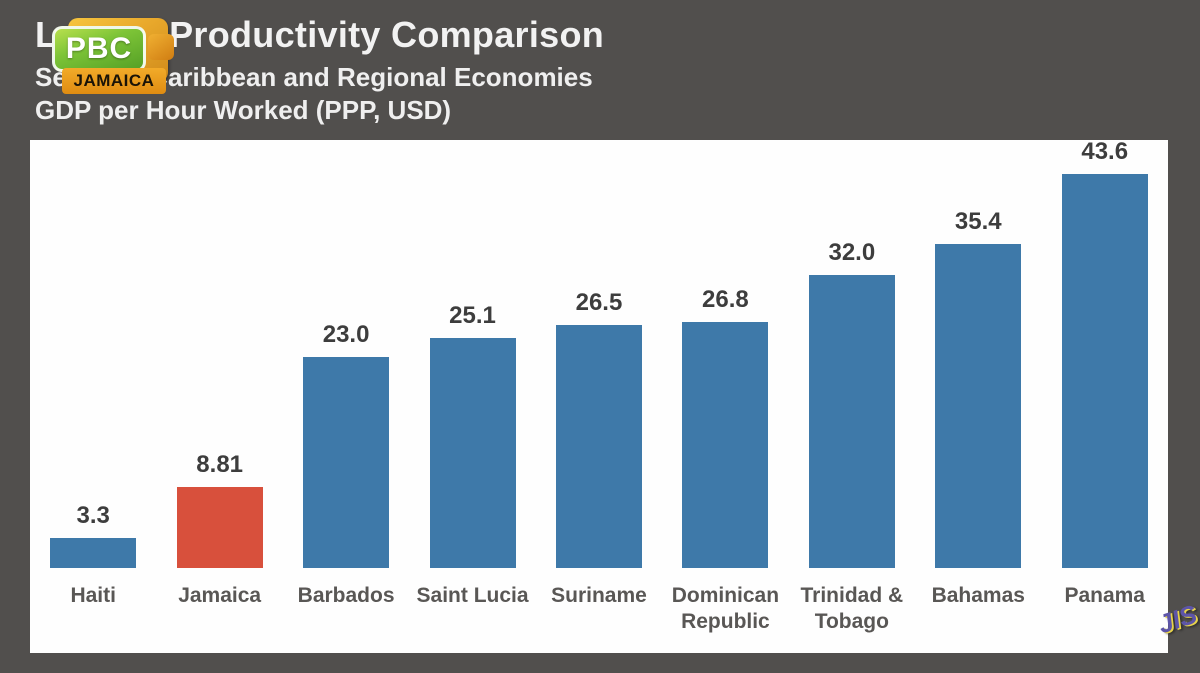  I want to click on category-label: Dominican Republic, so click(725, 609).